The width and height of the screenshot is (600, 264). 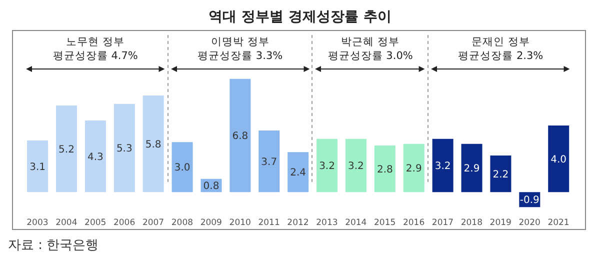 I want to click on data-label: 3.1, so click(x=38, y=167).